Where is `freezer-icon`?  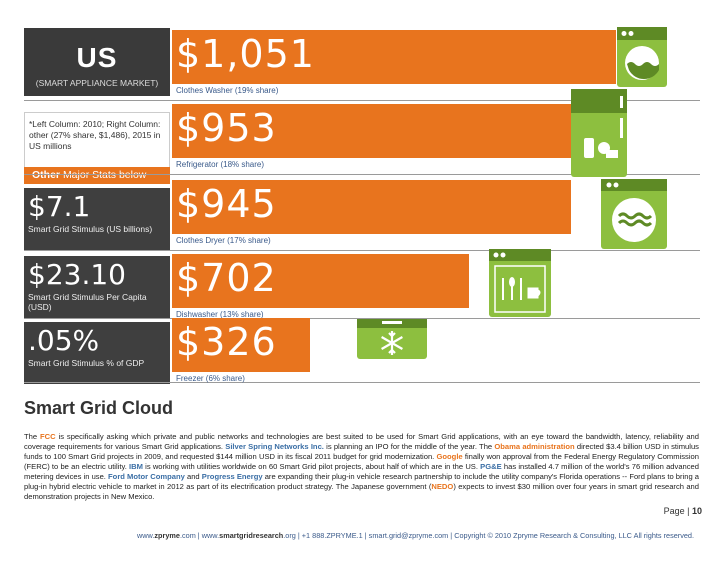
freezer-icon is located at coordinates (392, 339).